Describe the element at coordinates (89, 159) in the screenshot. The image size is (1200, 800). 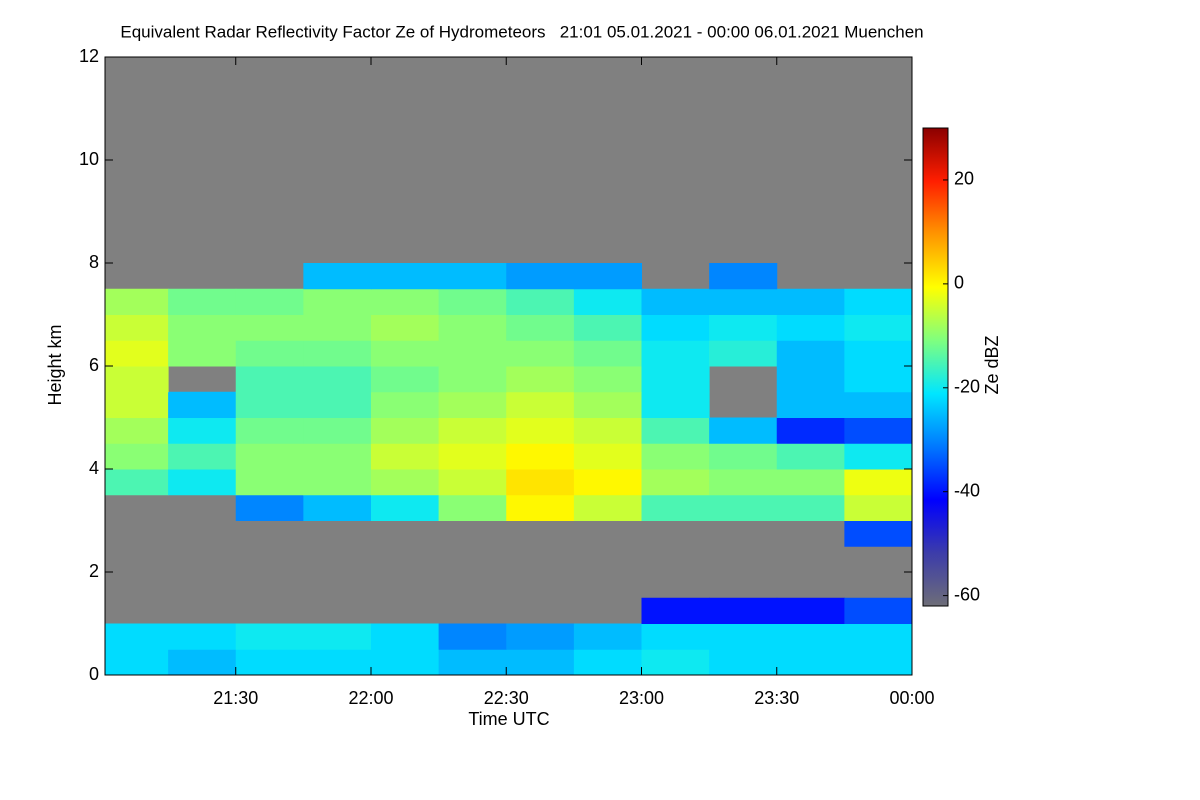
I see `y-tick-label: 10` at that location.